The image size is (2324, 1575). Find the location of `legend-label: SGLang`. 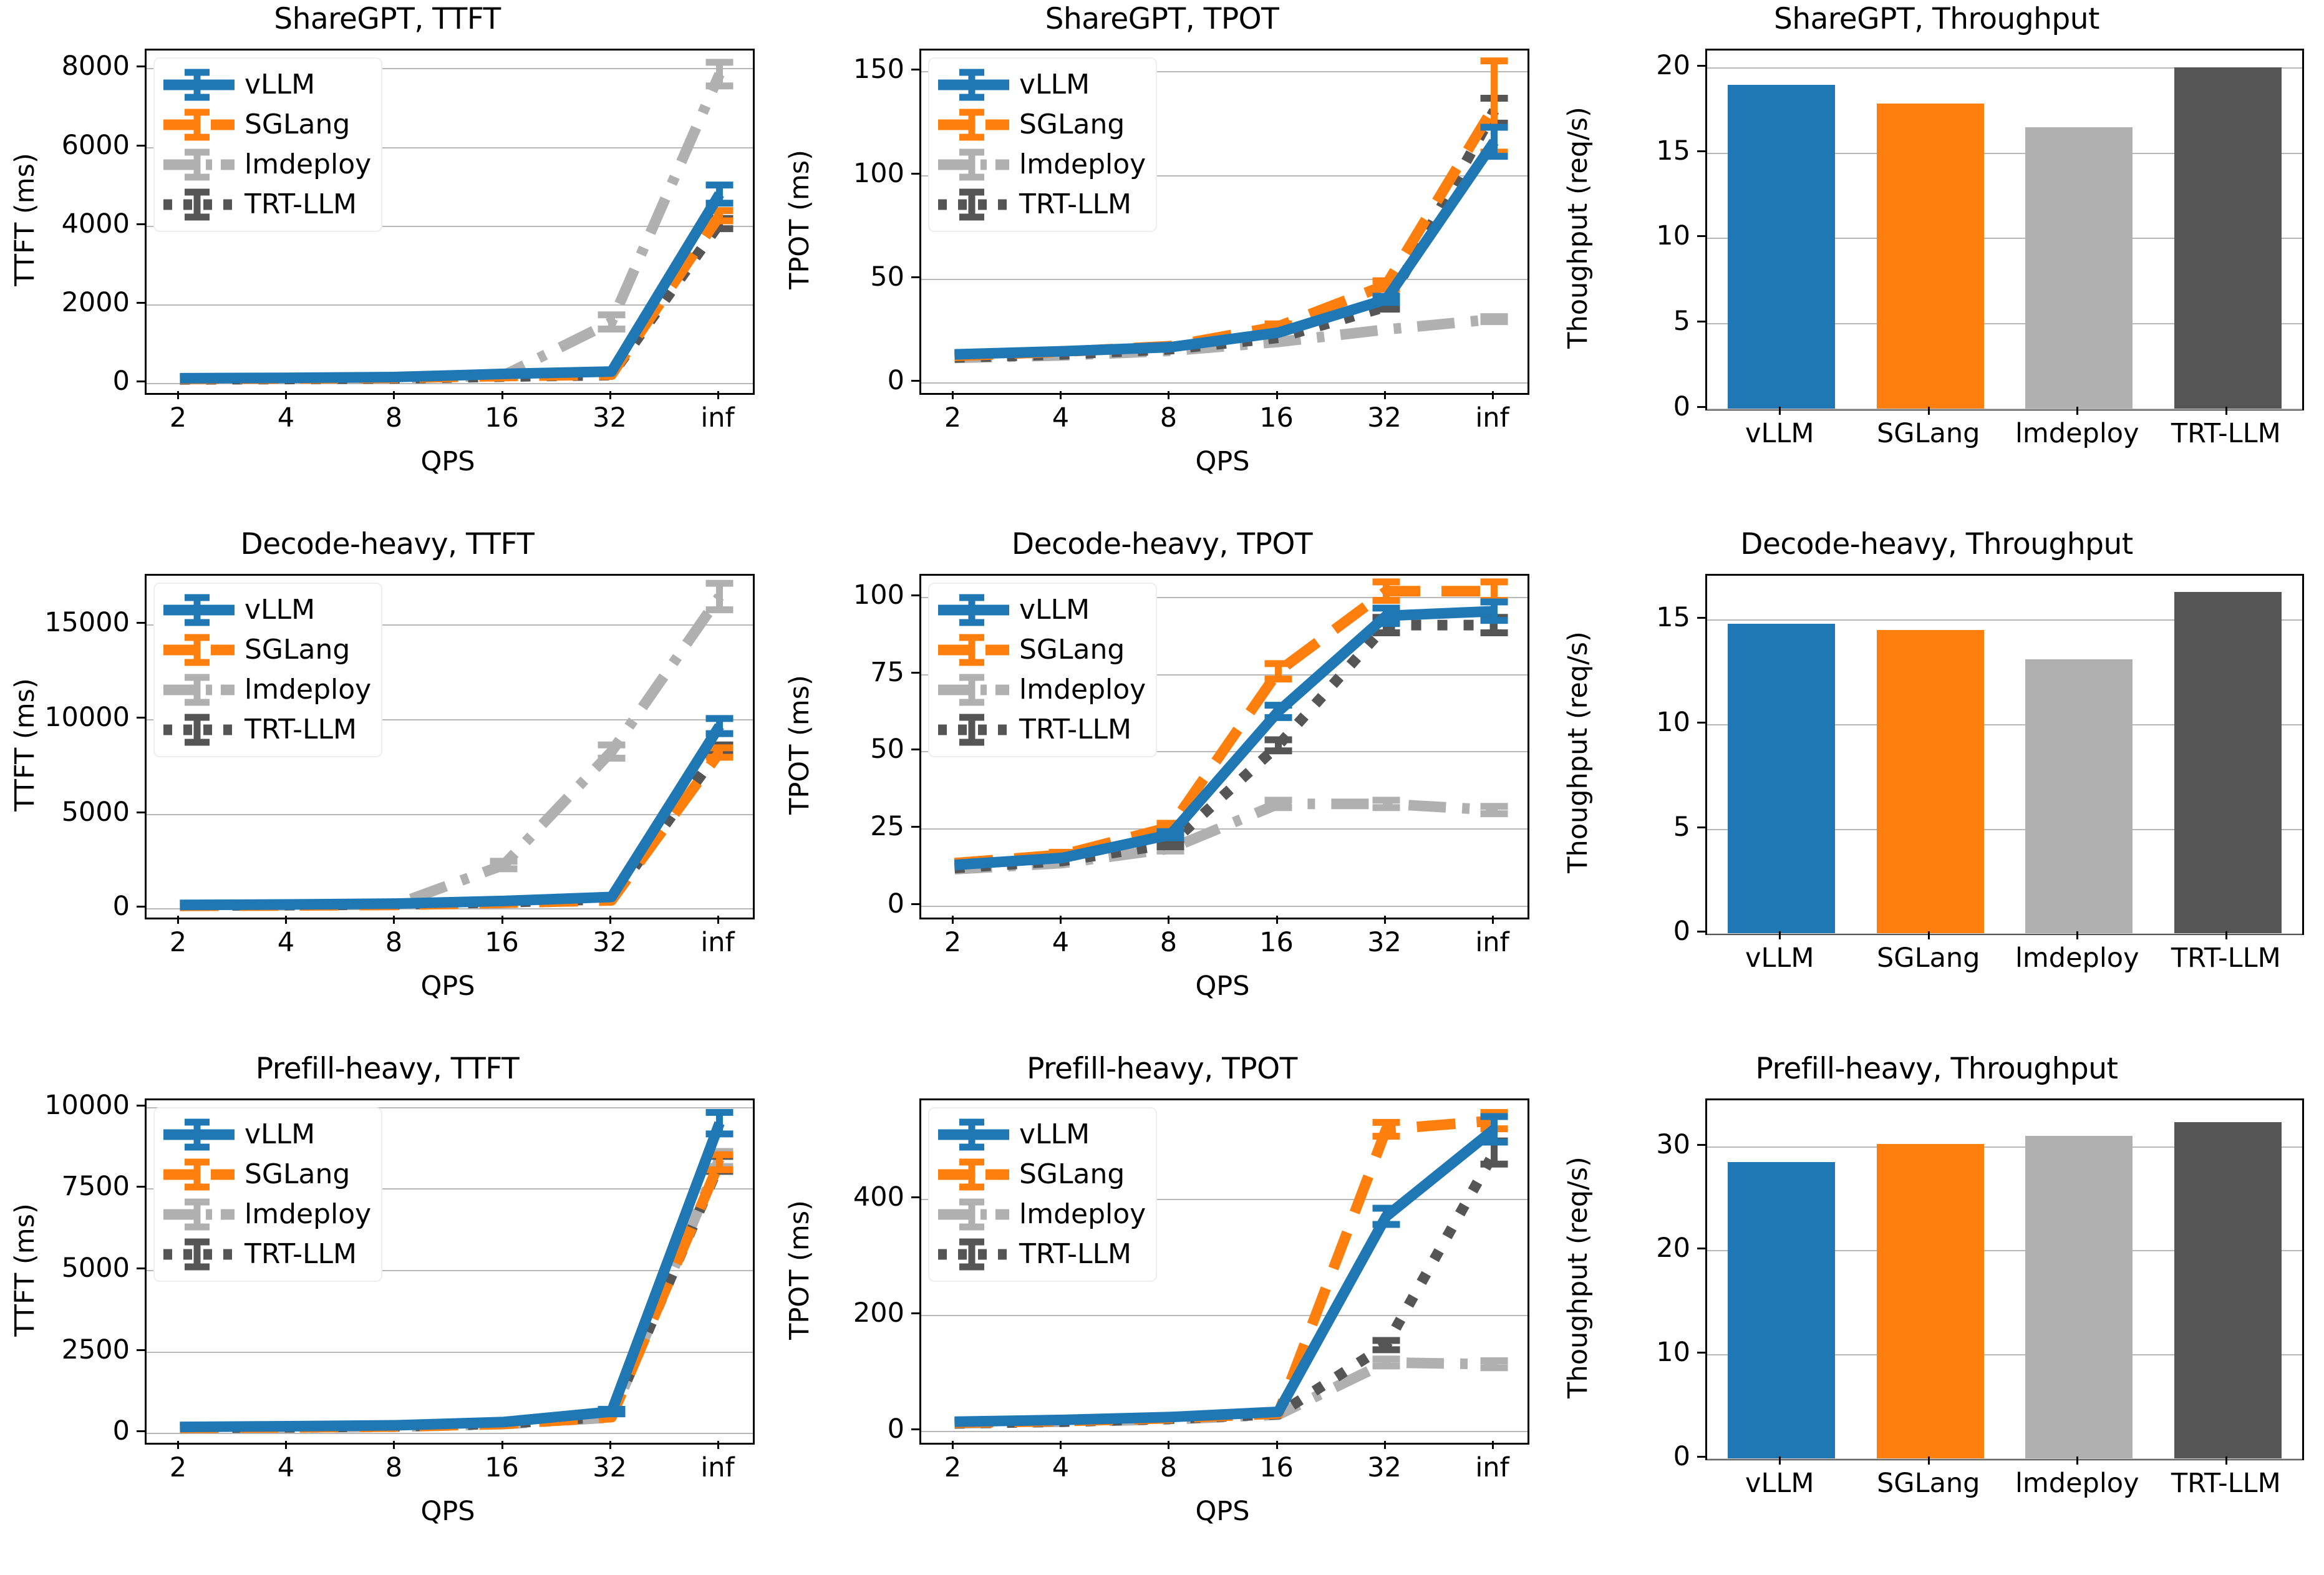

legend-label: SGLang is located at coordinates (298, 124).